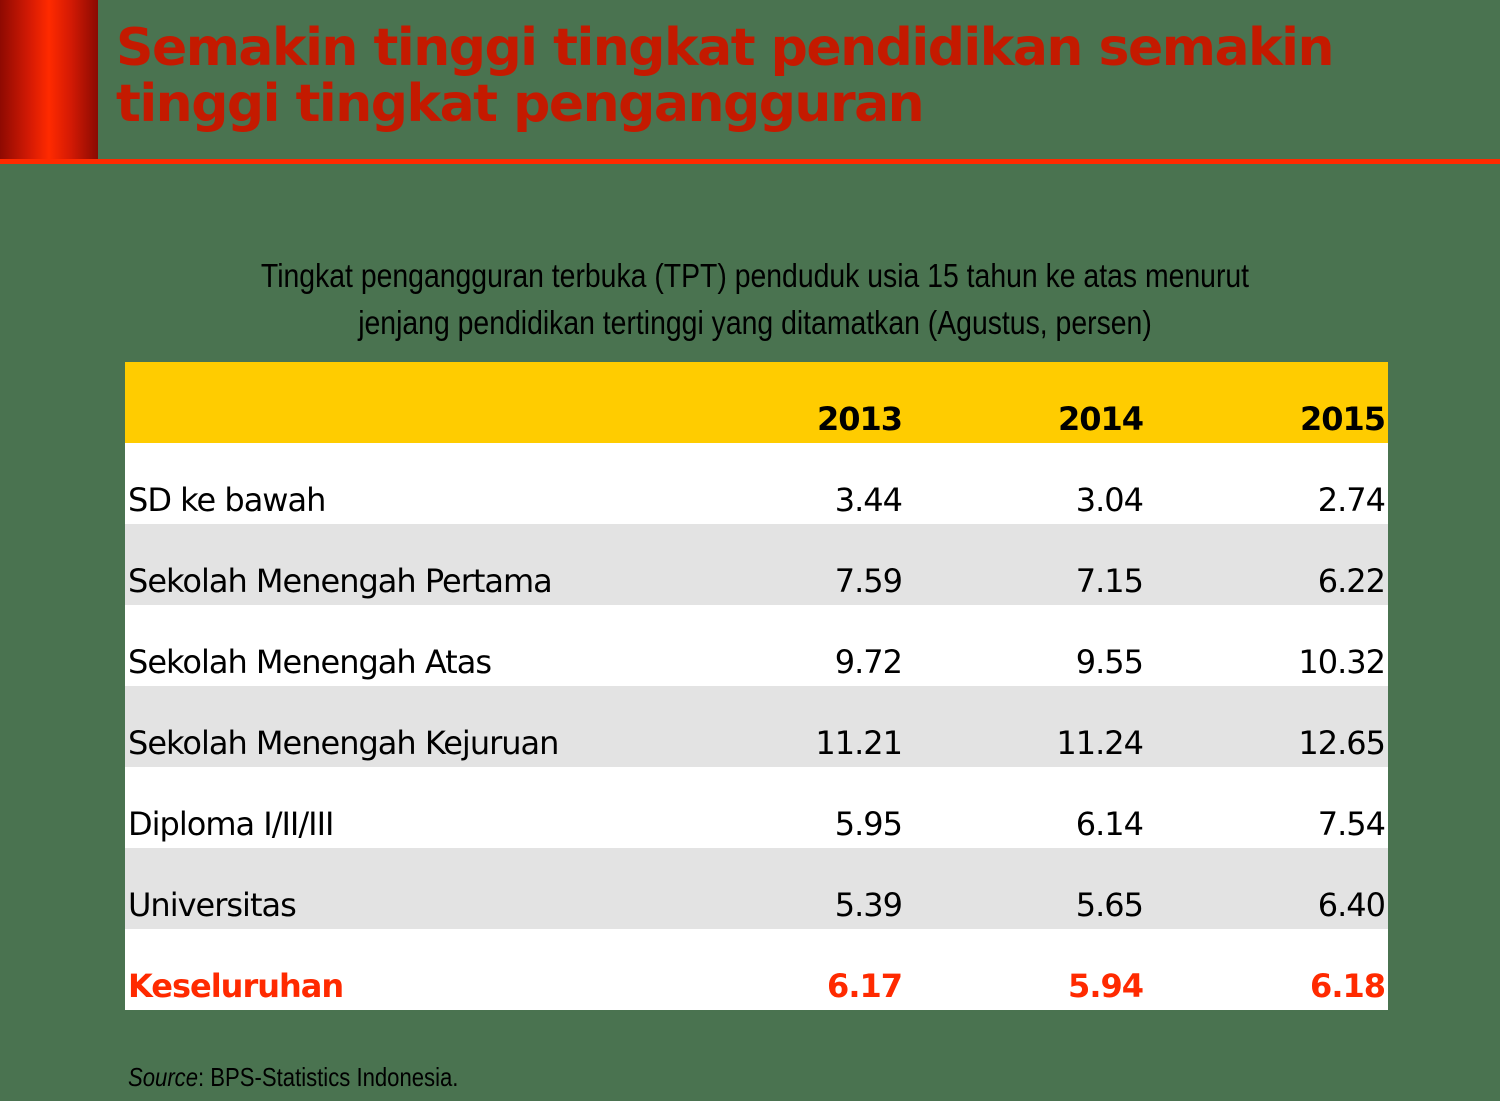  What do you see at coordinates (756, 807) in the screenshot?
I see `table-row: Diploma I/II/III 5.95 6.14 7.54` at bounding box center [756, 807].